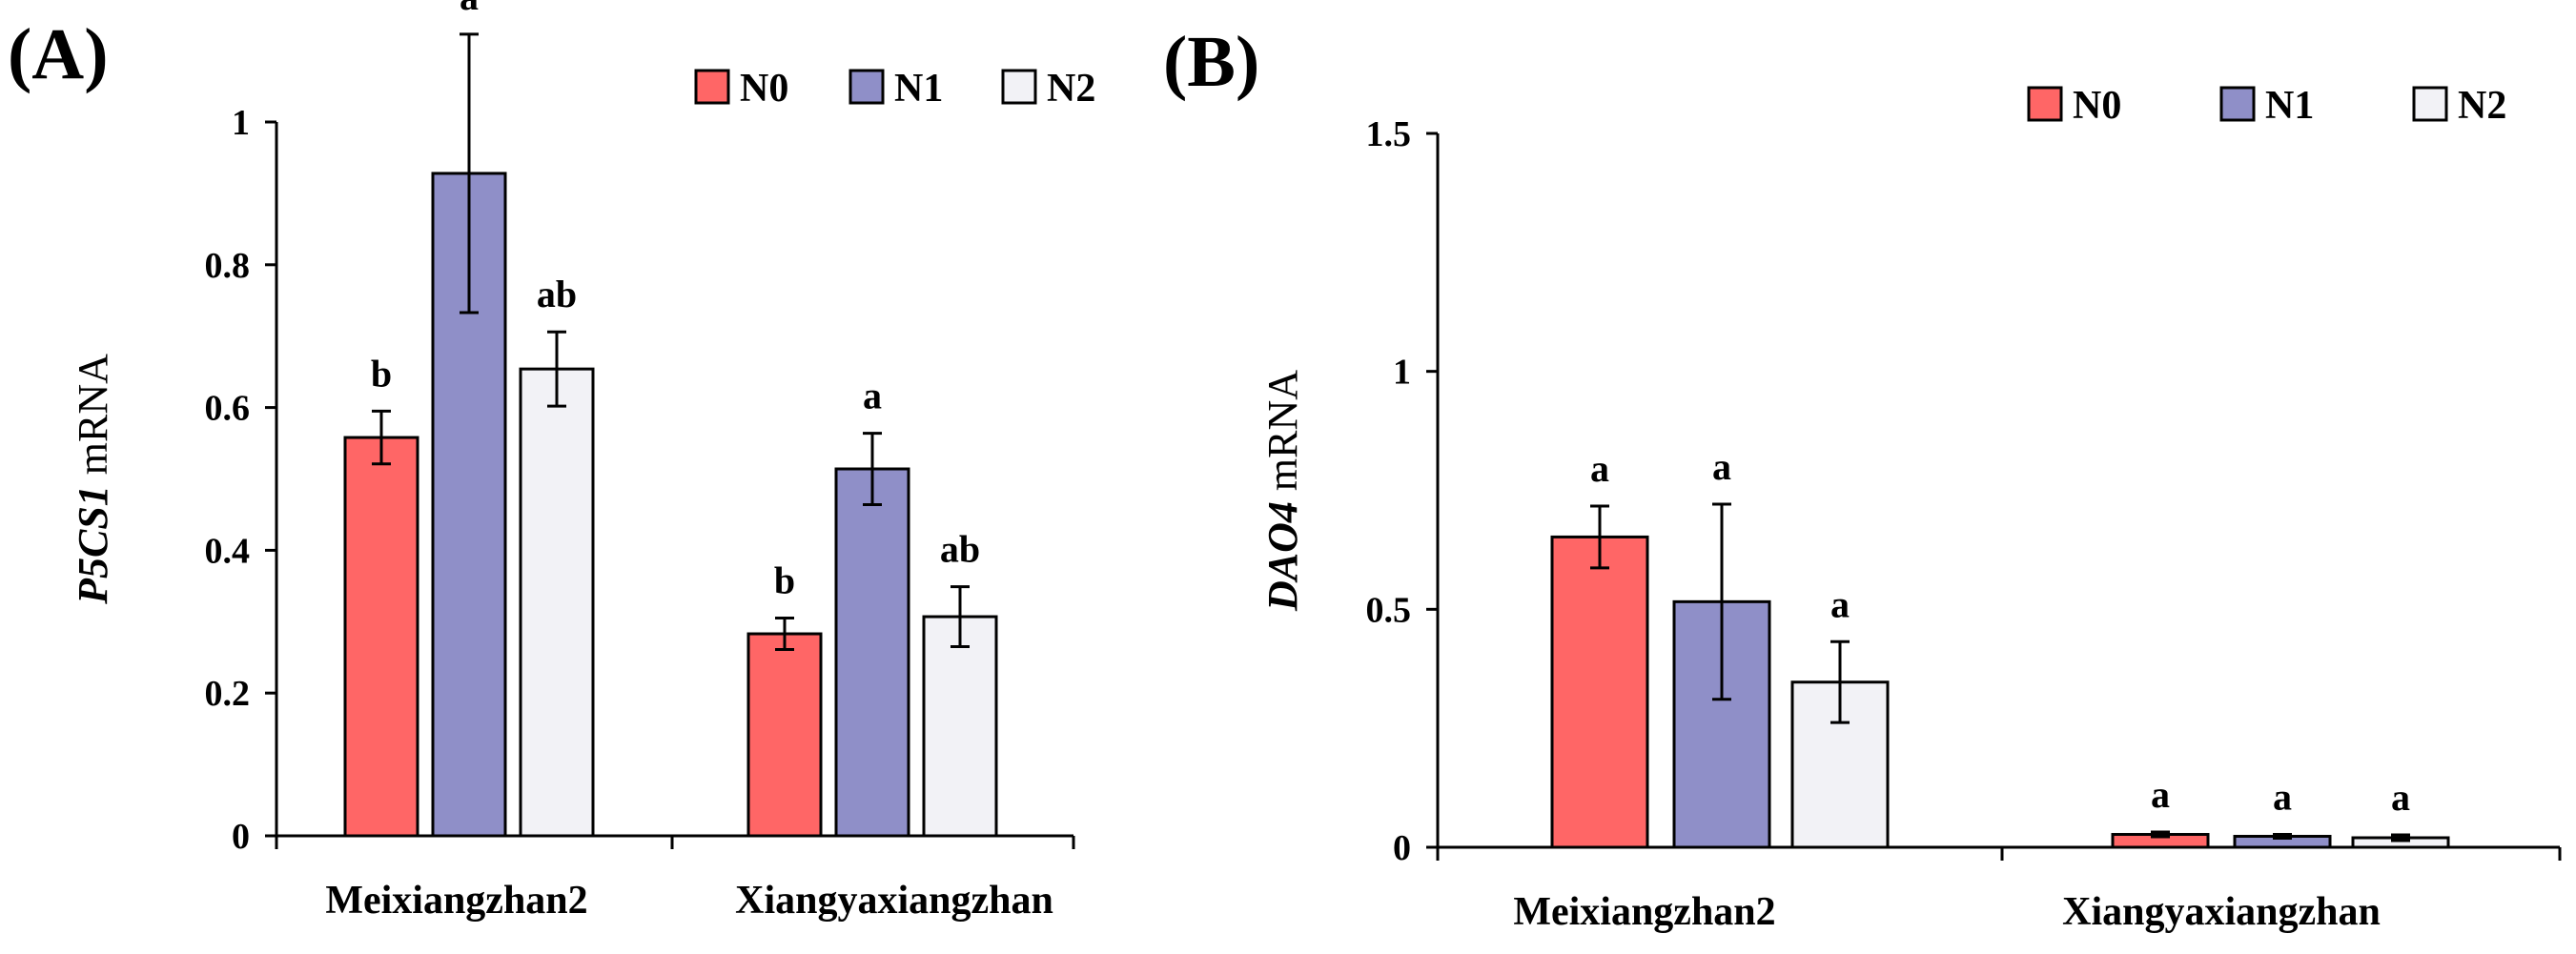 This screenshot has width=2576, height=954. Describe the element at coordinates (1282, 556) in the screenshot. I see `y-axis-gene-name: DAO4` at that location.